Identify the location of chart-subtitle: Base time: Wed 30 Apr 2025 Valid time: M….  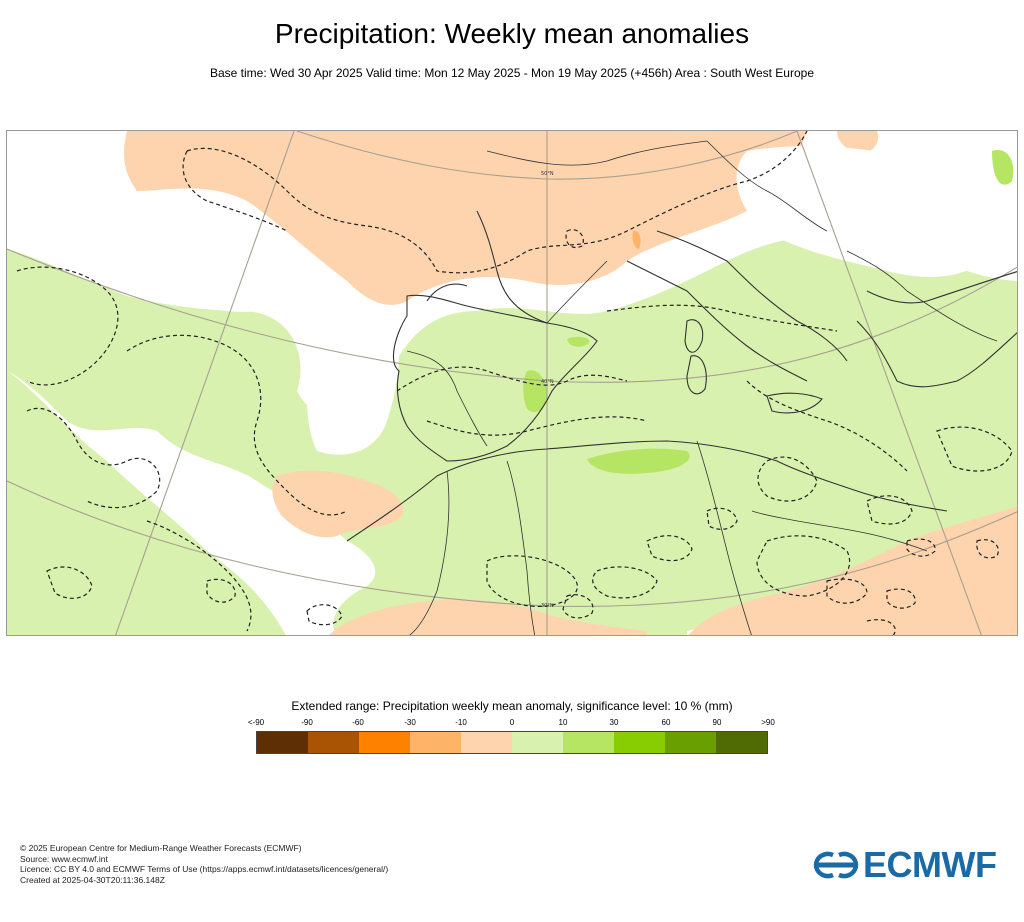
(511, 73).